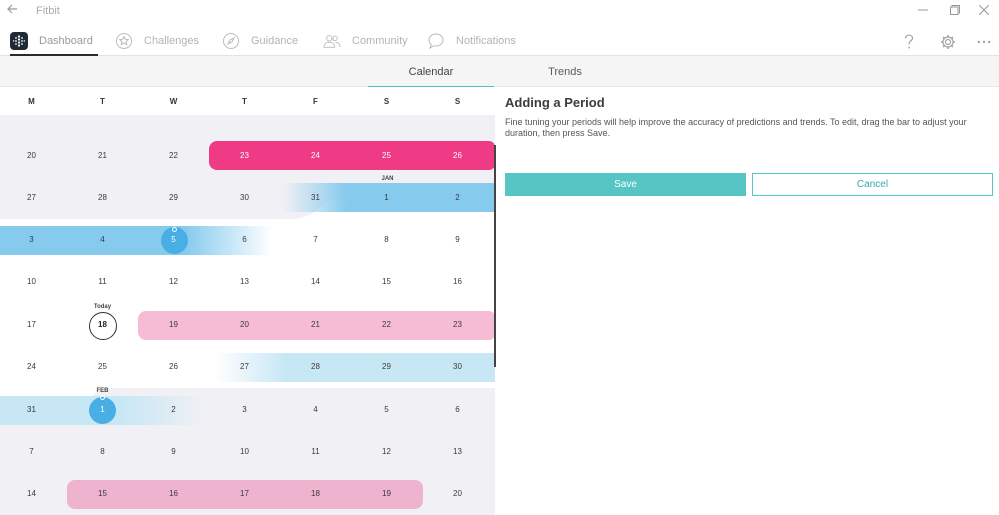 The width and height of the screenshot is (999, 515). I want to click on save-button: Save, so click(625, 184).